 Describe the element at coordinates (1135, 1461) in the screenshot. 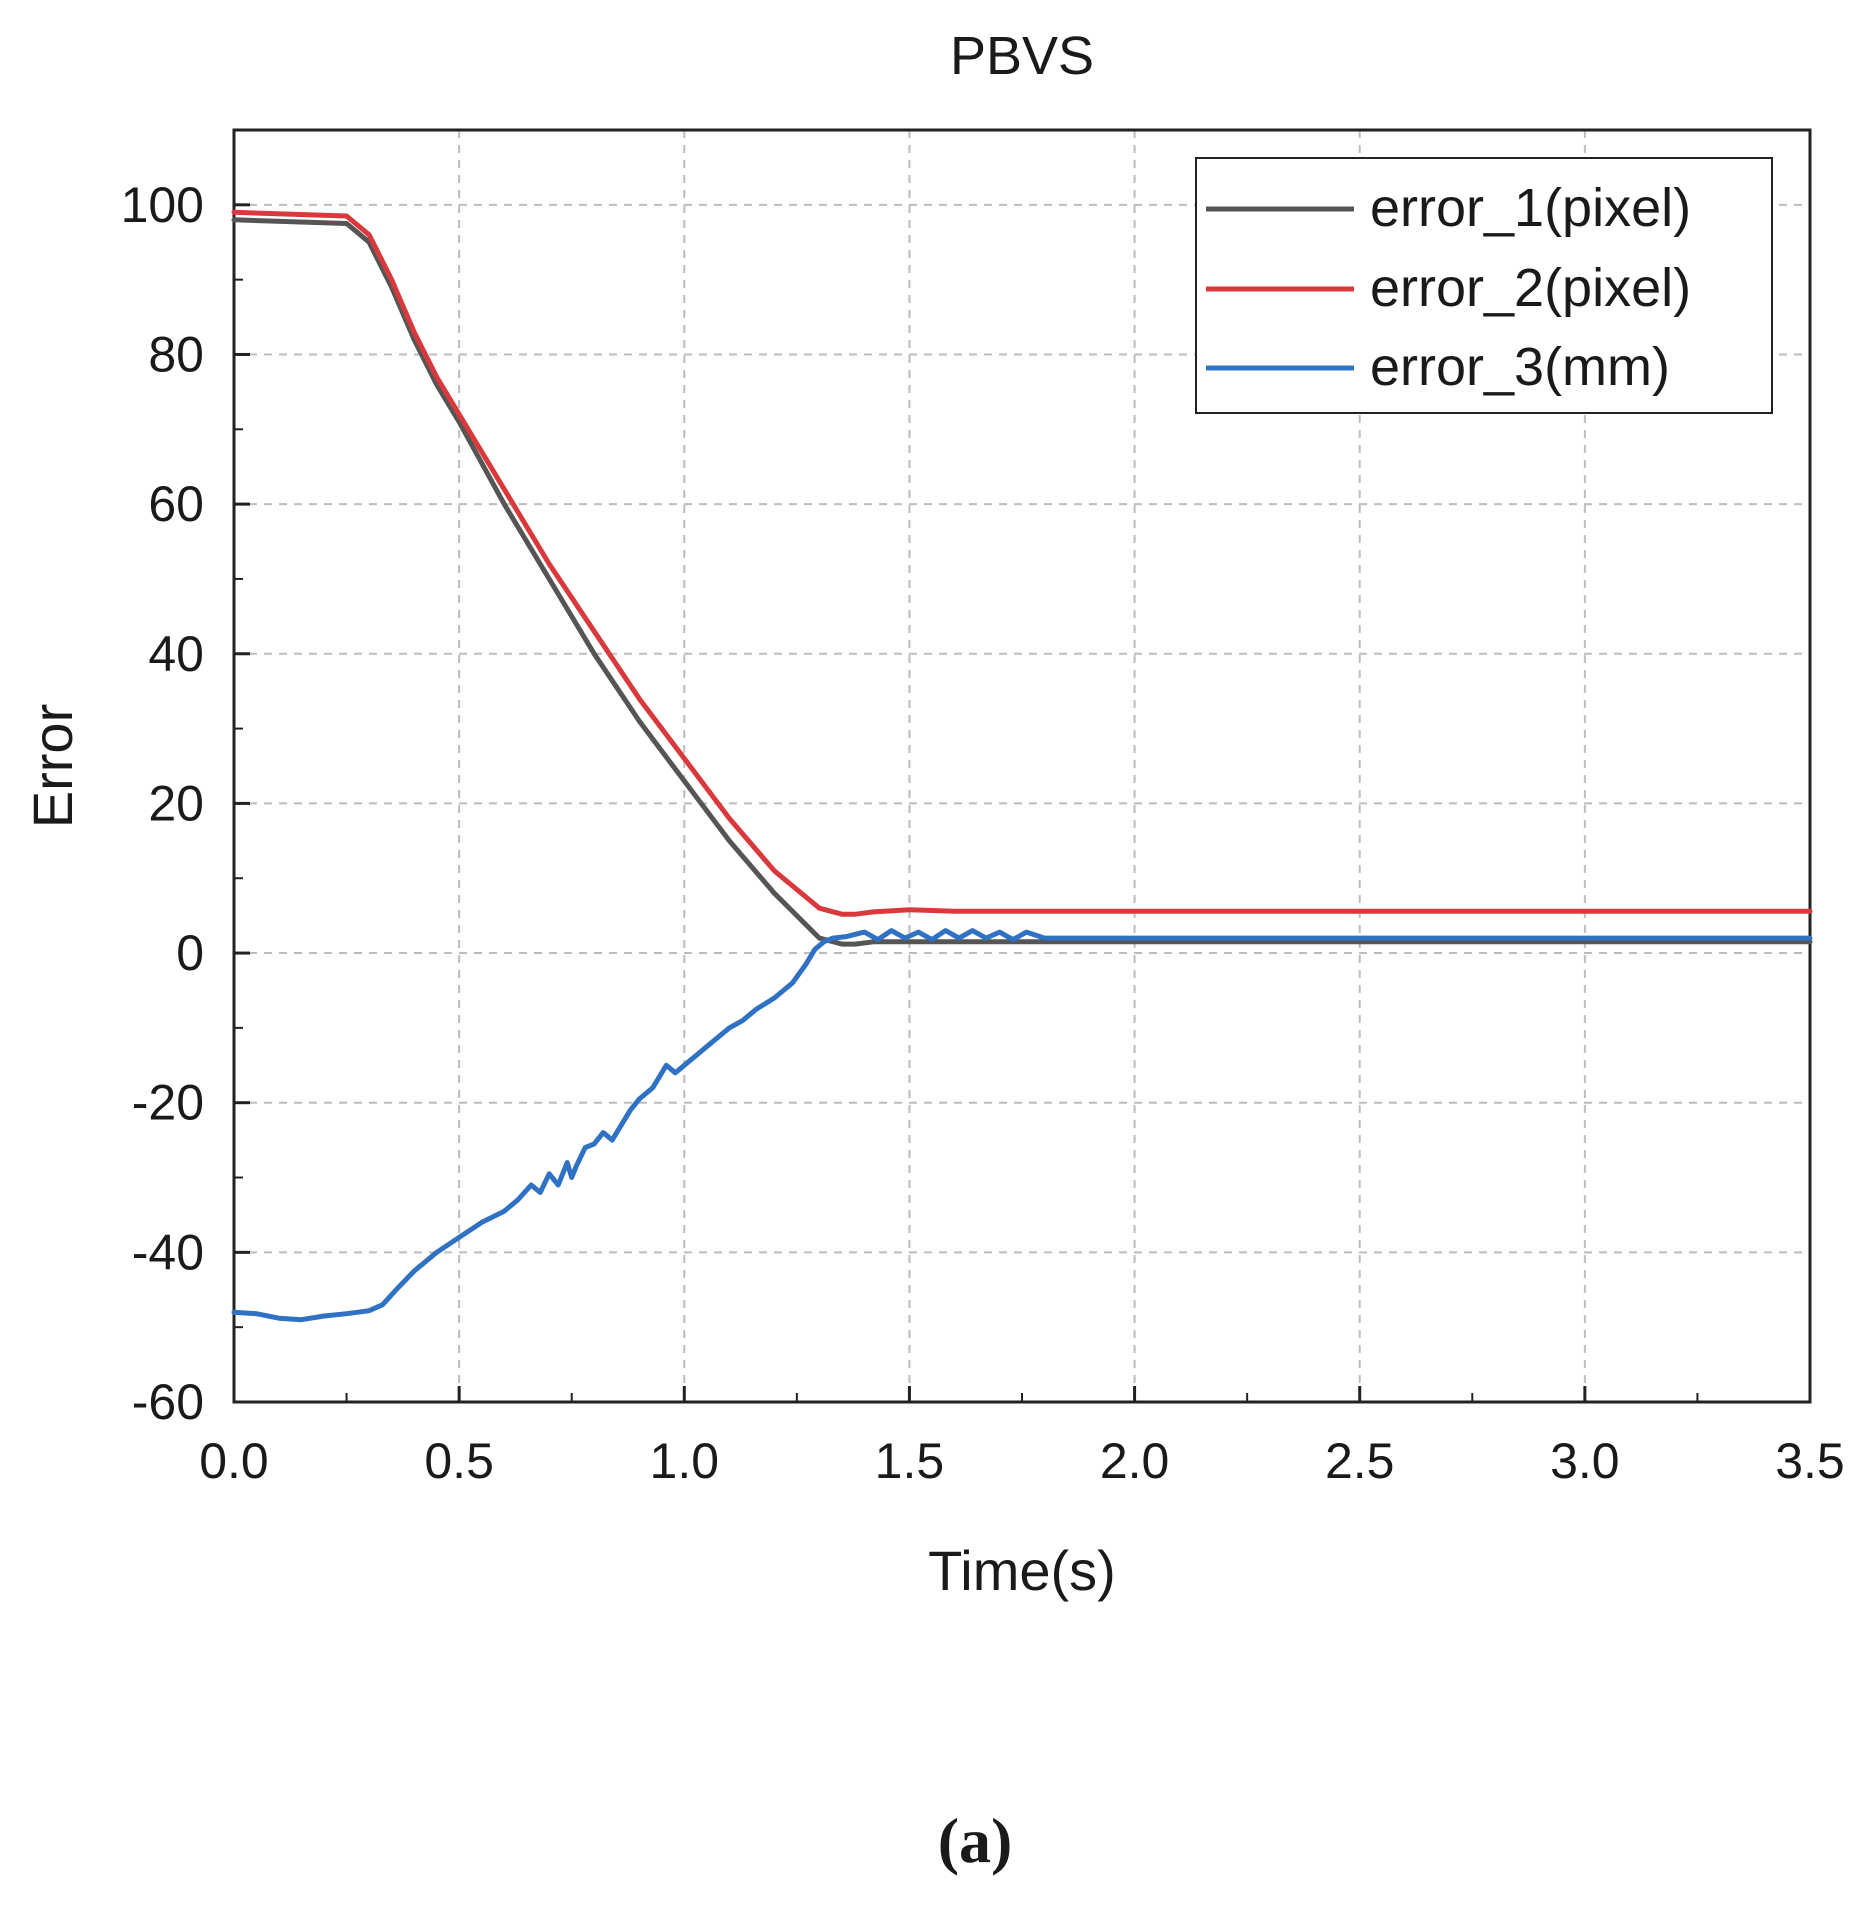

I see `x-tick-label: 2.0` at that location.